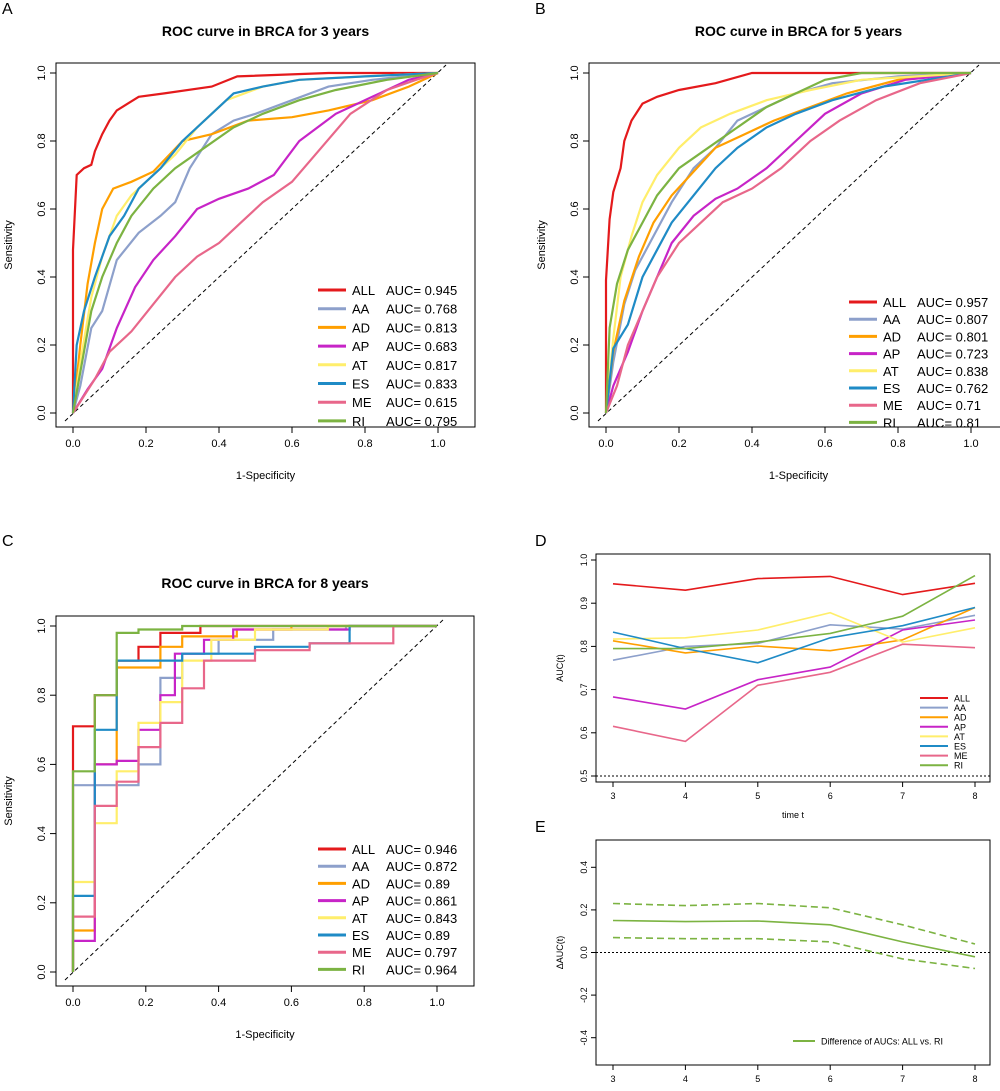 This screenshot has width=1000, height=1091. What do you see at coordinates (584, 776) in the screenshot?
I see `y-tick-label: 0.5` at bounding box center [584, 776].